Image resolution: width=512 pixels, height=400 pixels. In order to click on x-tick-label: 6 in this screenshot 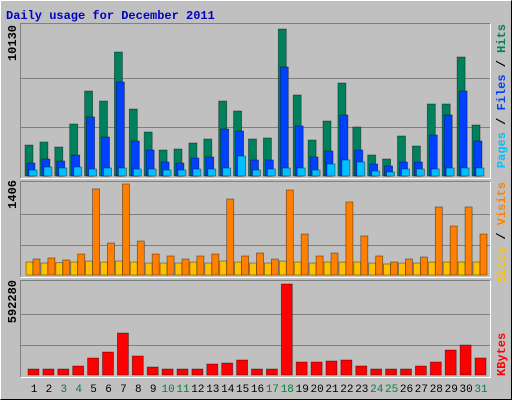, I will do `click(108, 390)`.